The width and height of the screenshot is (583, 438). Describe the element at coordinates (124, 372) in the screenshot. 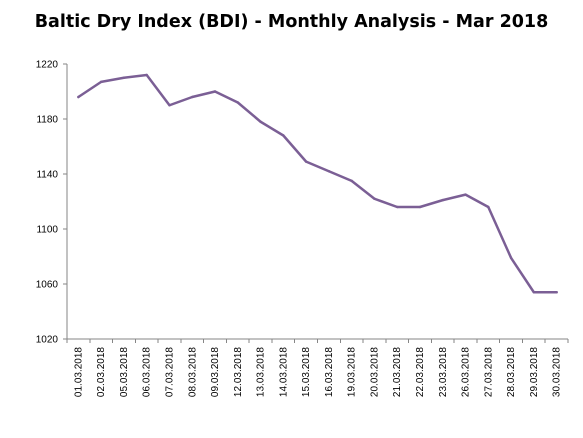

I see `x-tick-label: 05.03.2018` at that location.